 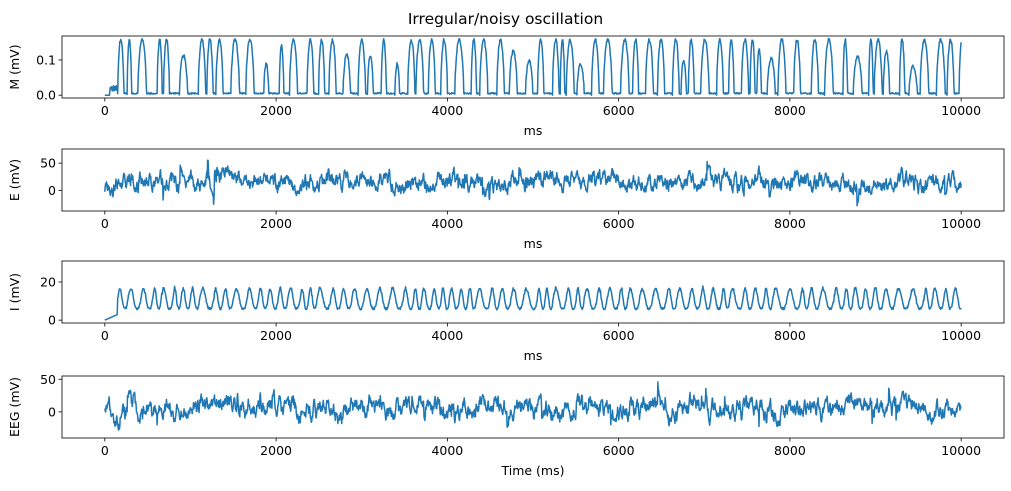 I want to click on y-tick-label: 0.0, so click(x=46, y=95).